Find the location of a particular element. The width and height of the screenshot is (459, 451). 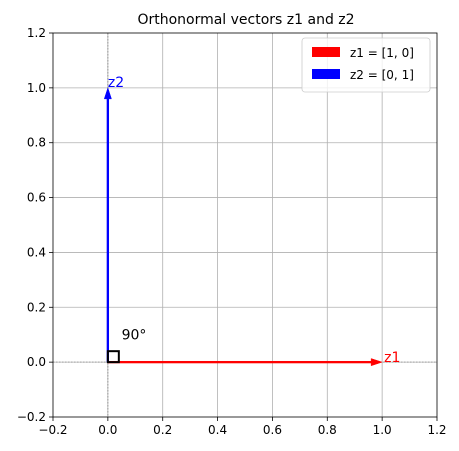

x-tick-label-7: 1.2 is located at coordinates (436, 430).